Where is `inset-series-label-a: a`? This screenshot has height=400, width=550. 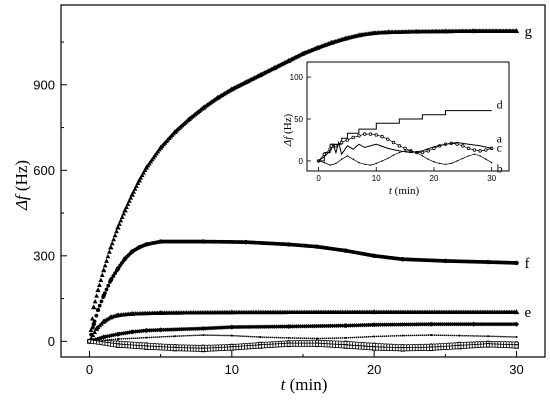 inset-series-label-a: a is located at coordinates (500, 138).